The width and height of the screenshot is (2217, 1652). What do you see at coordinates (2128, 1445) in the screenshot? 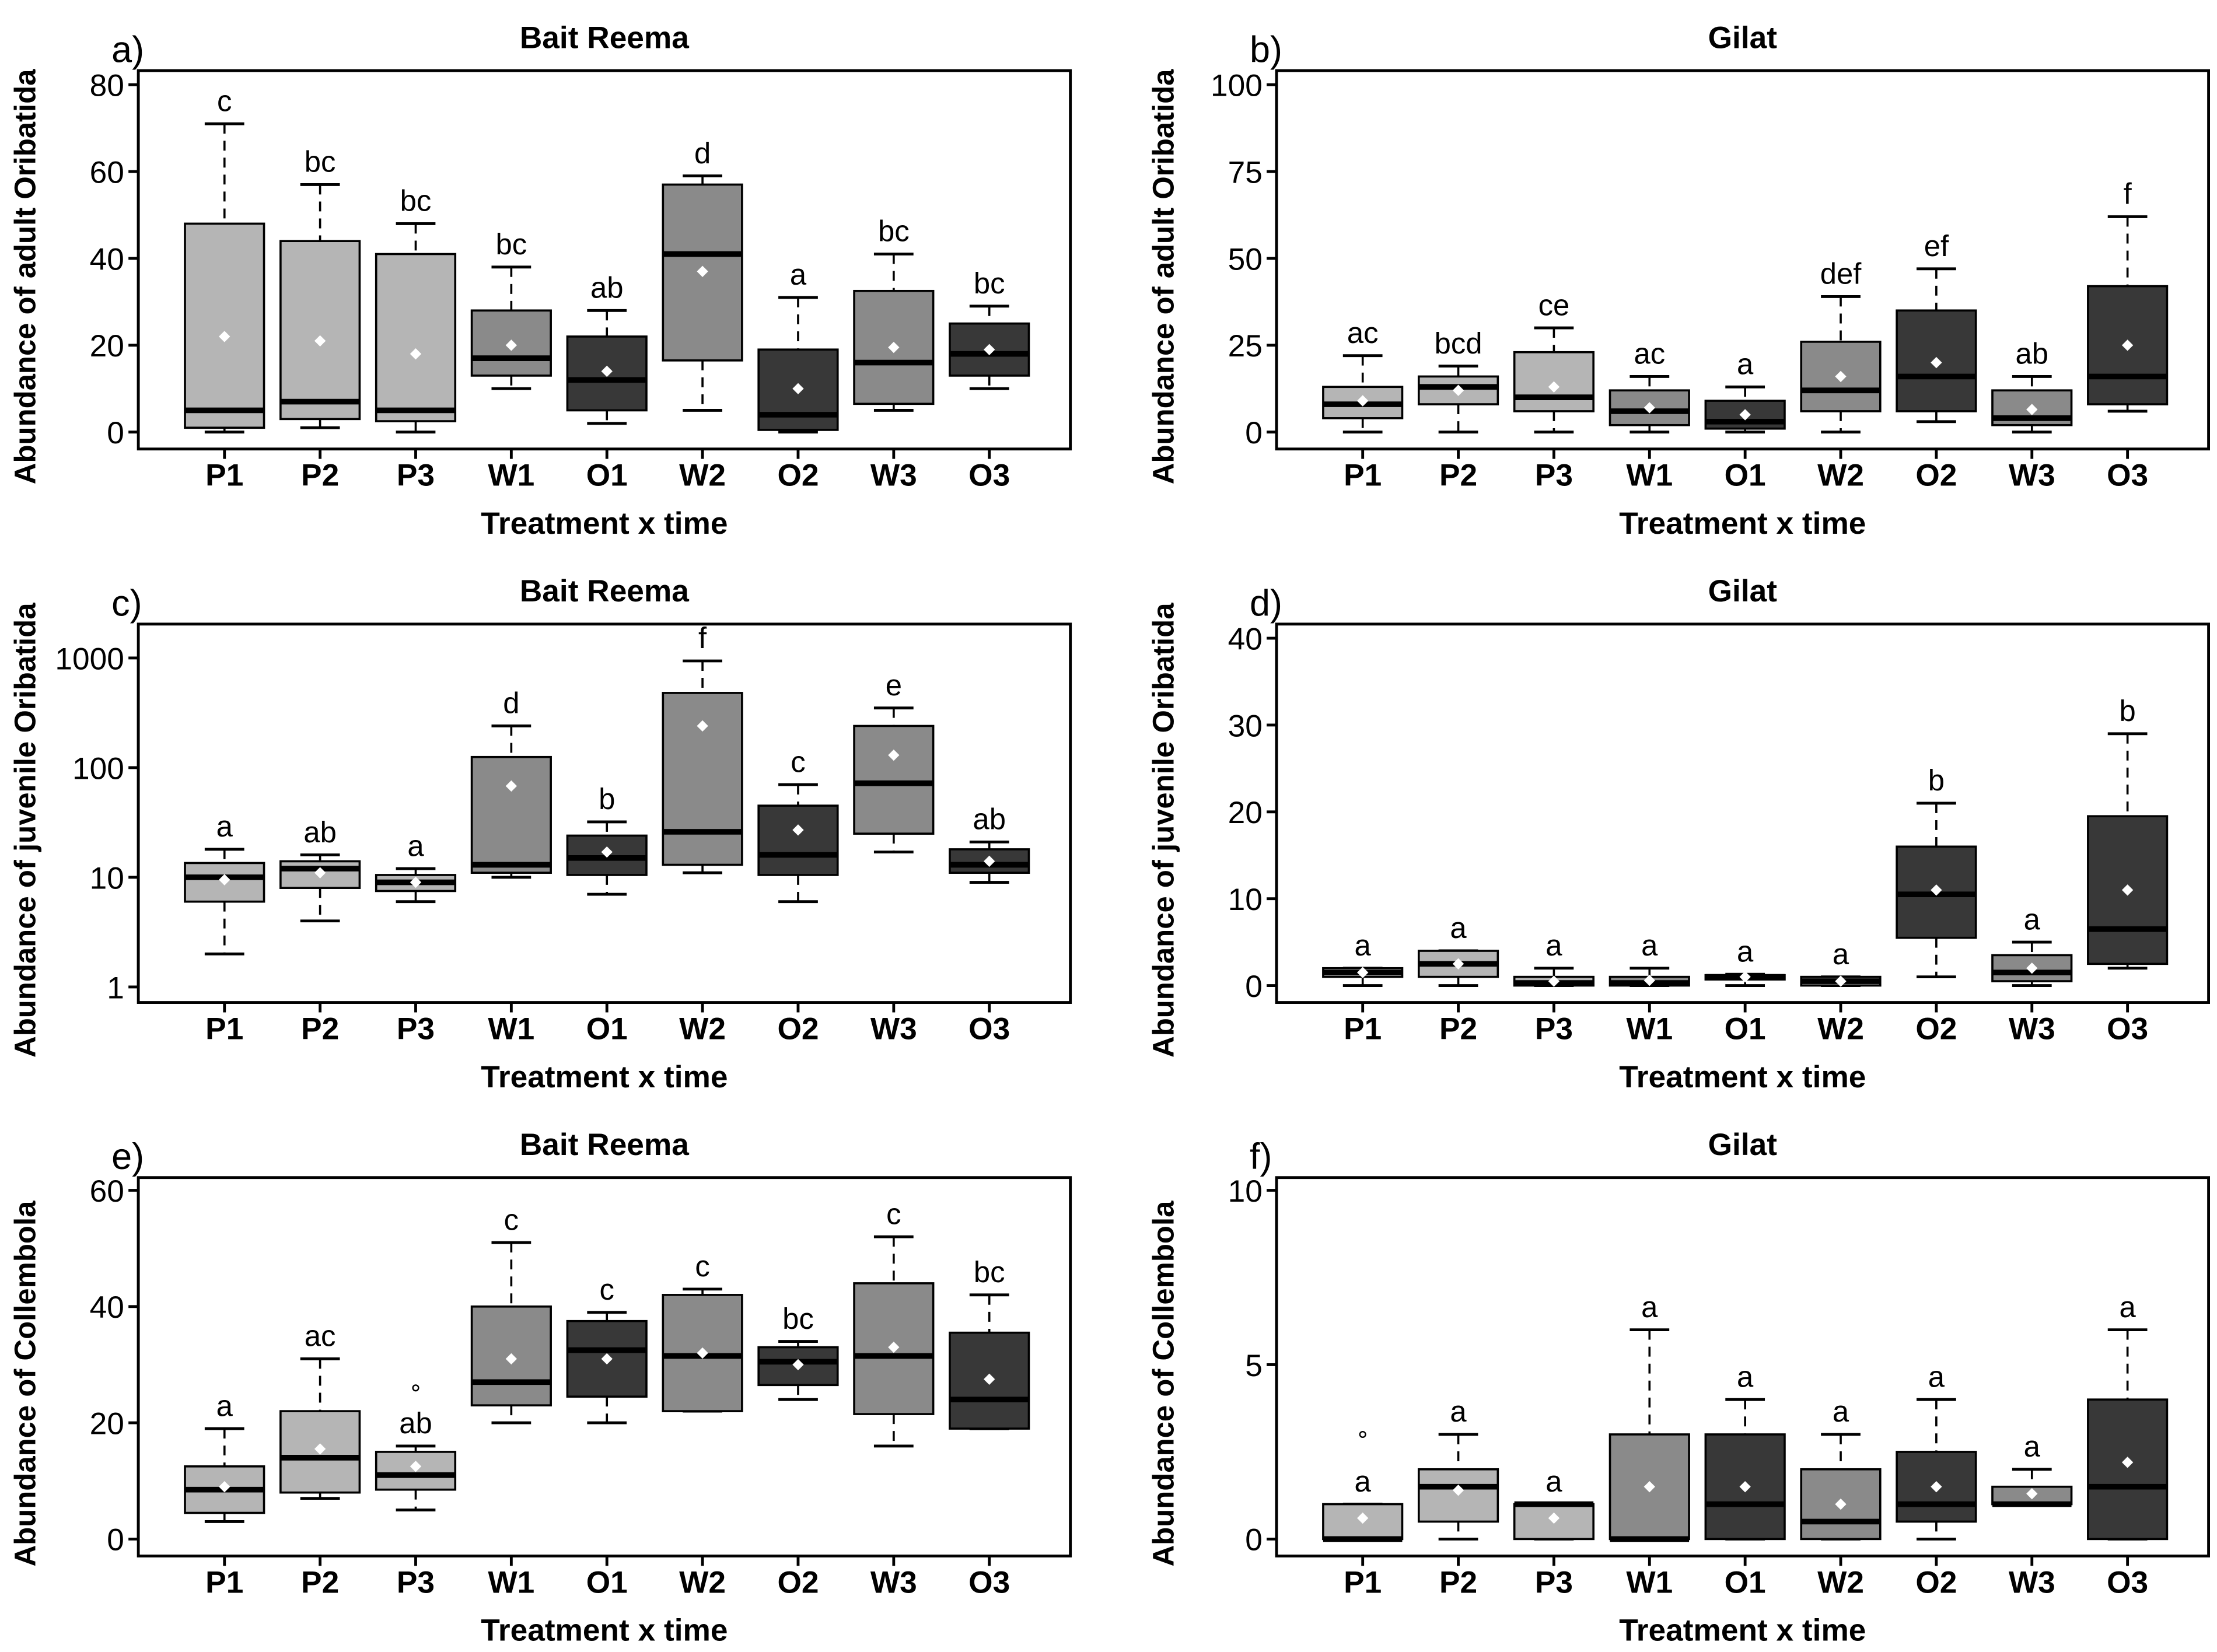
I see `box-O3: O3 a` at bounding box center [2128, 1445].